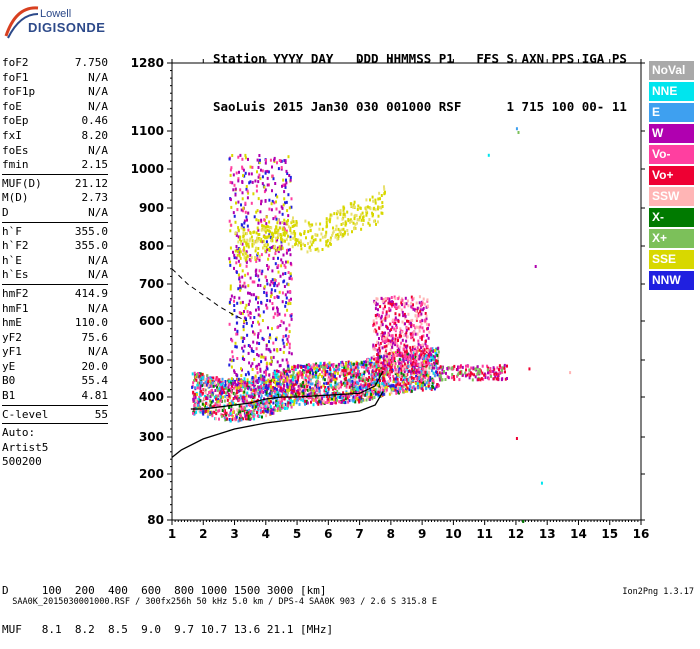 This screenshot has width=700, height=649. Describe the element at coordinates (15, 275) in the screenshot. I see `param-name: h`Es` at that location.